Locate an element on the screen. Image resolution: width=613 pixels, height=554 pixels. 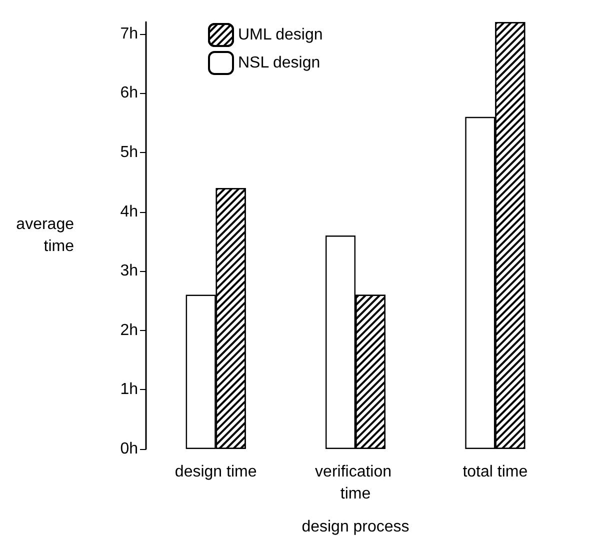
x-axis-title: design process is located at coordinates (356, 527).